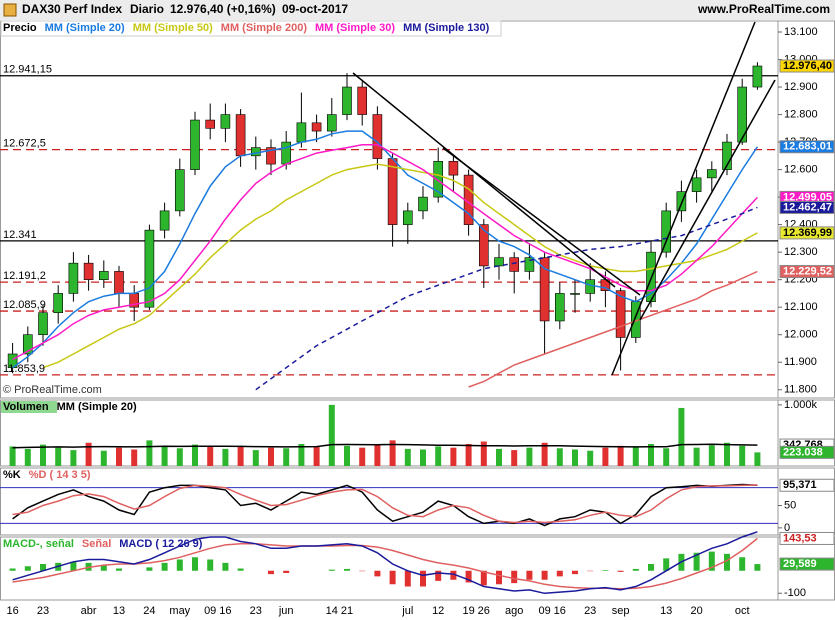  What do you see at coordinates (807, 197) in the screenshot?
I see `value-tag-label: 12.499,05` at bounding box center [807, 197].